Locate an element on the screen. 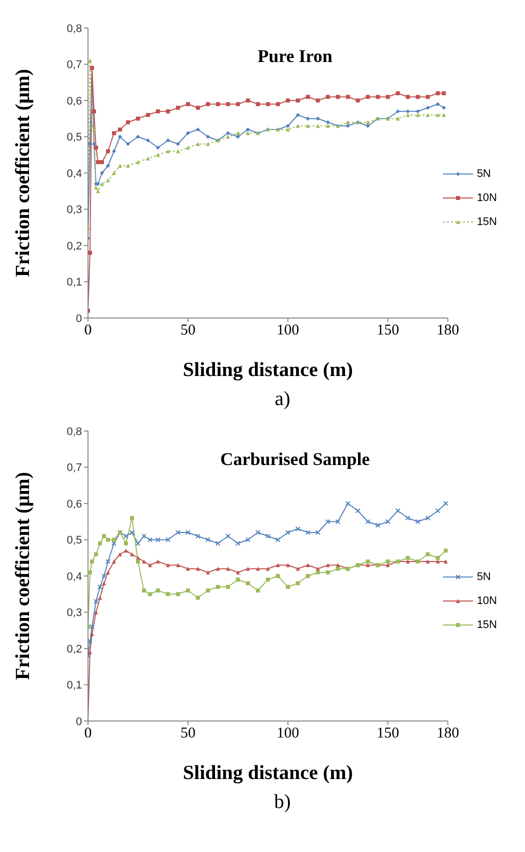 This screenshot has width=525, height=852. text: Pure Iron is located at coordinates (295, 56).